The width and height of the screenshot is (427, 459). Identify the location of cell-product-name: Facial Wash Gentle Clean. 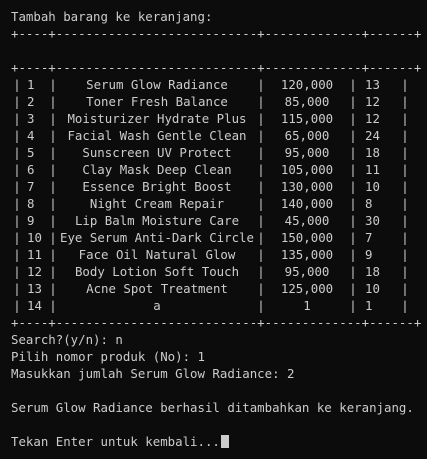
(157, 135).